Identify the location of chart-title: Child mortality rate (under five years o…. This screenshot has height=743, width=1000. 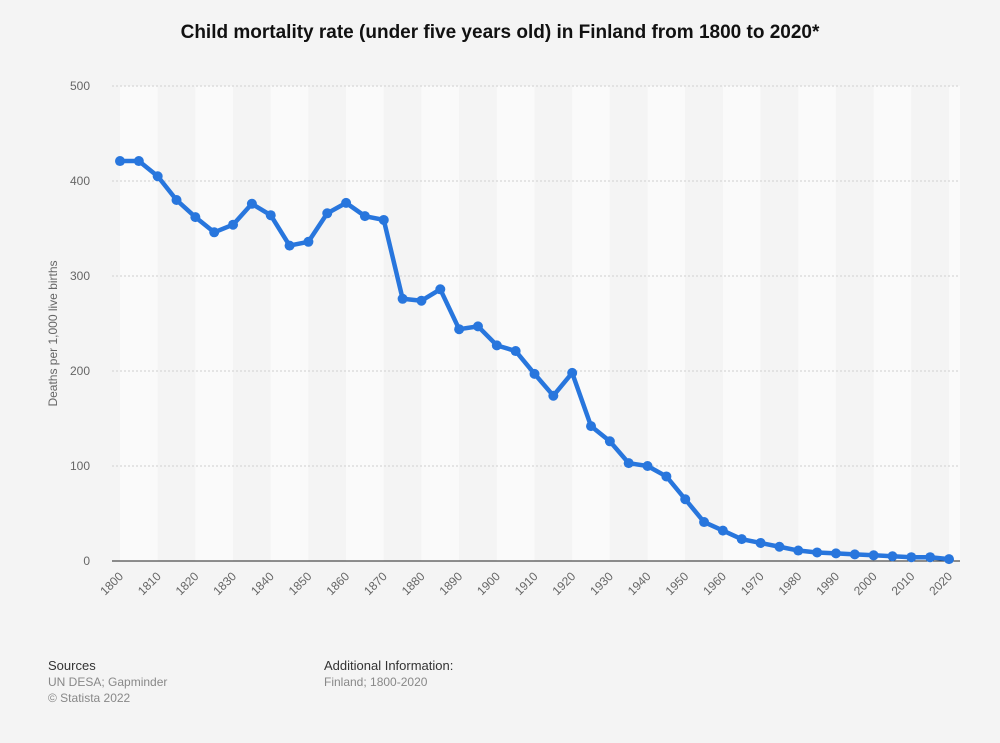
(500, 32).